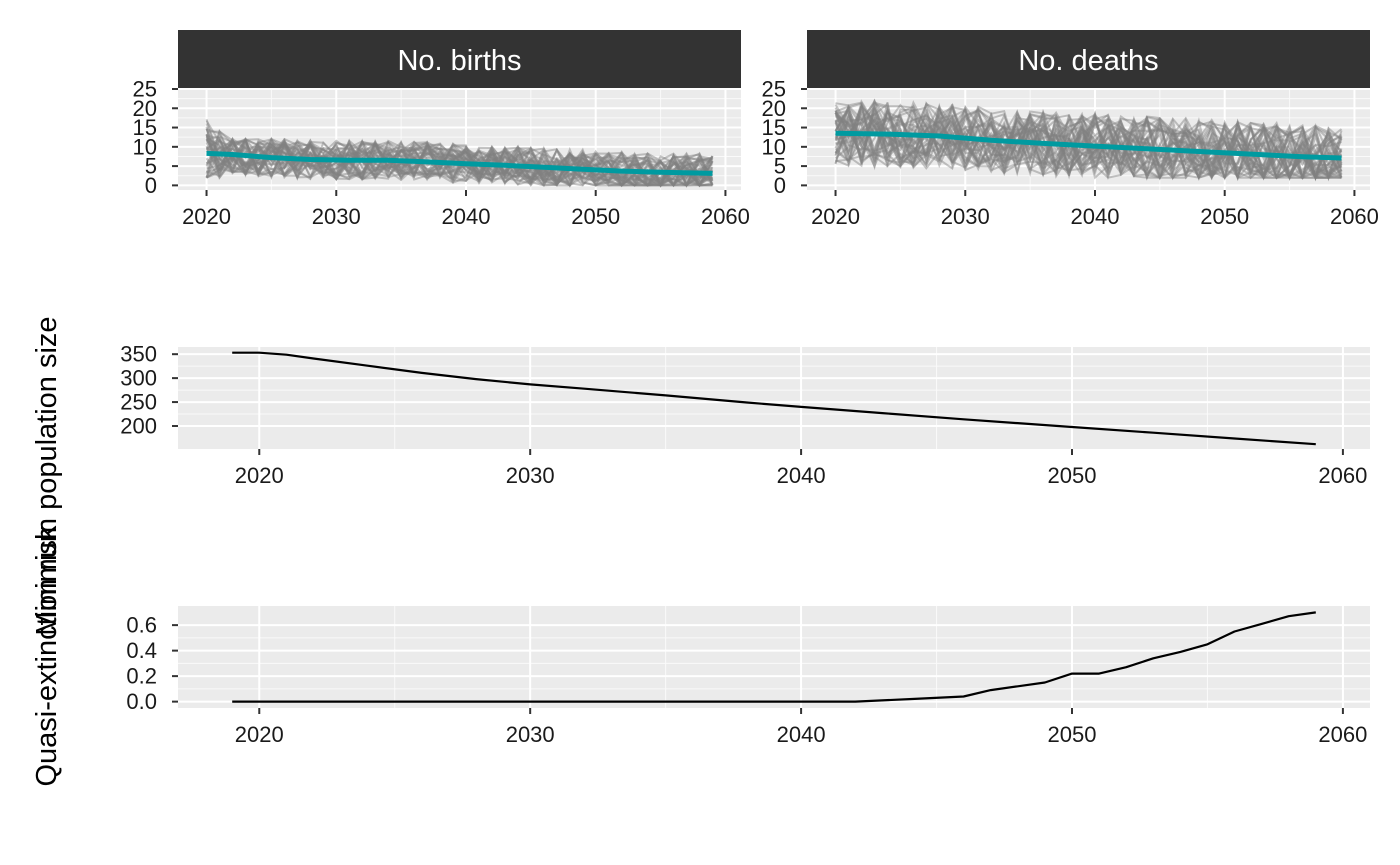 The image size is (1400, 865). I want to click on y-tick-label: 350, so click(138, 354).